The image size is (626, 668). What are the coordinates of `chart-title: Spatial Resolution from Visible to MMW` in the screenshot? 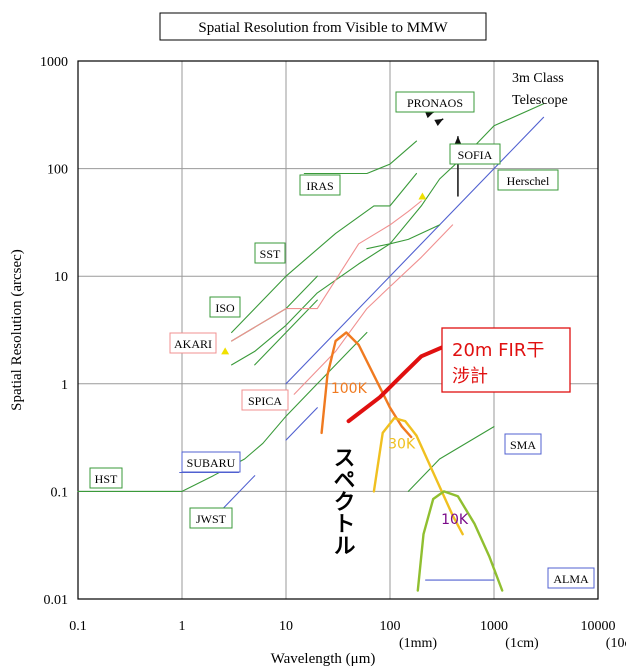 It's located at (323, 28).